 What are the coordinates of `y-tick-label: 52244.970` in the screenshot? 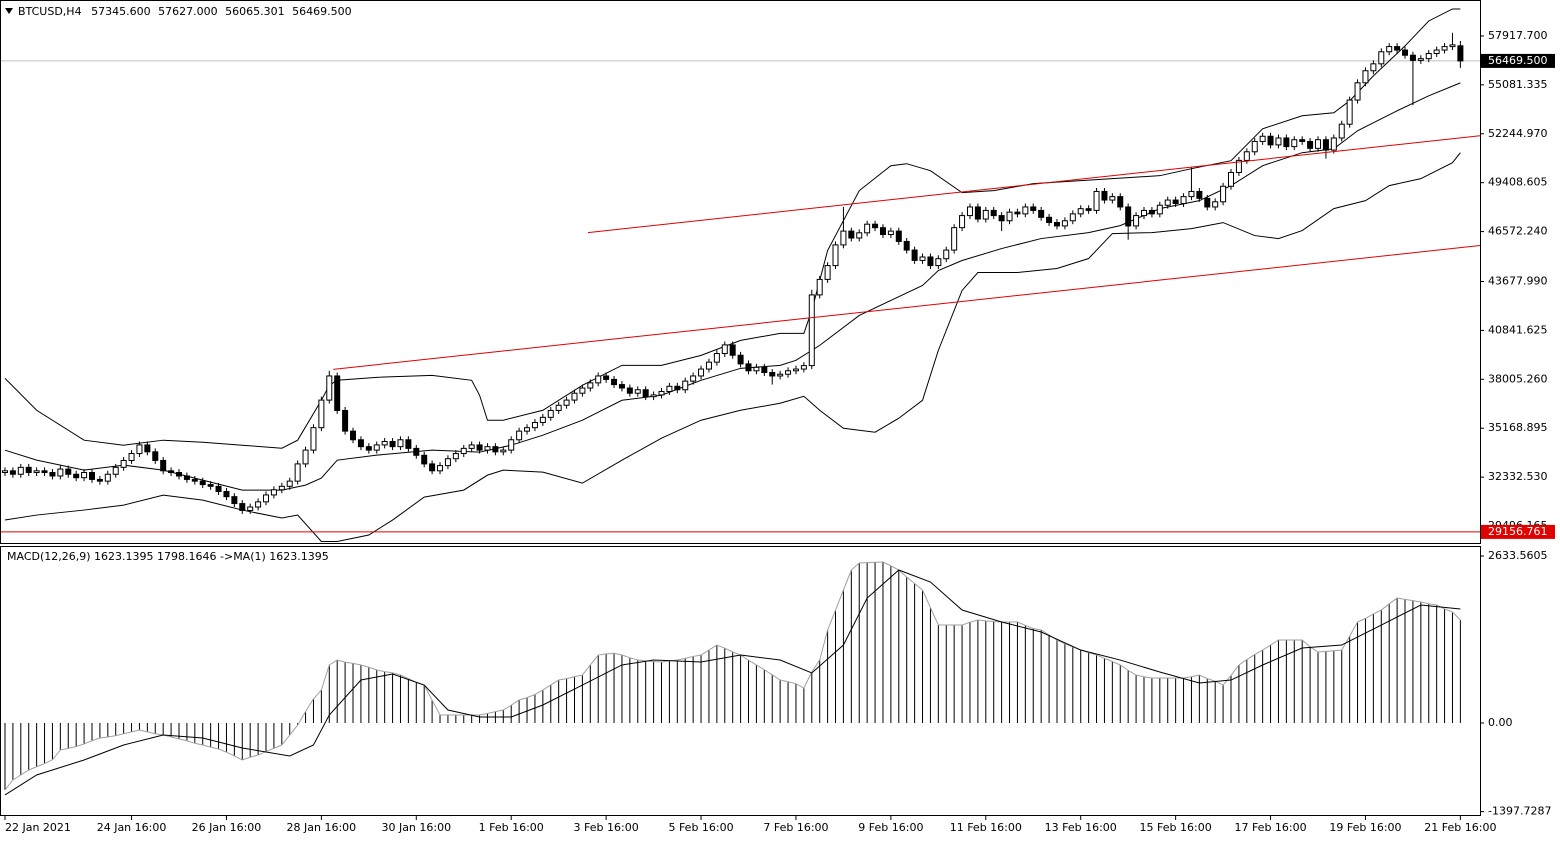 It's located at (1518, 133).